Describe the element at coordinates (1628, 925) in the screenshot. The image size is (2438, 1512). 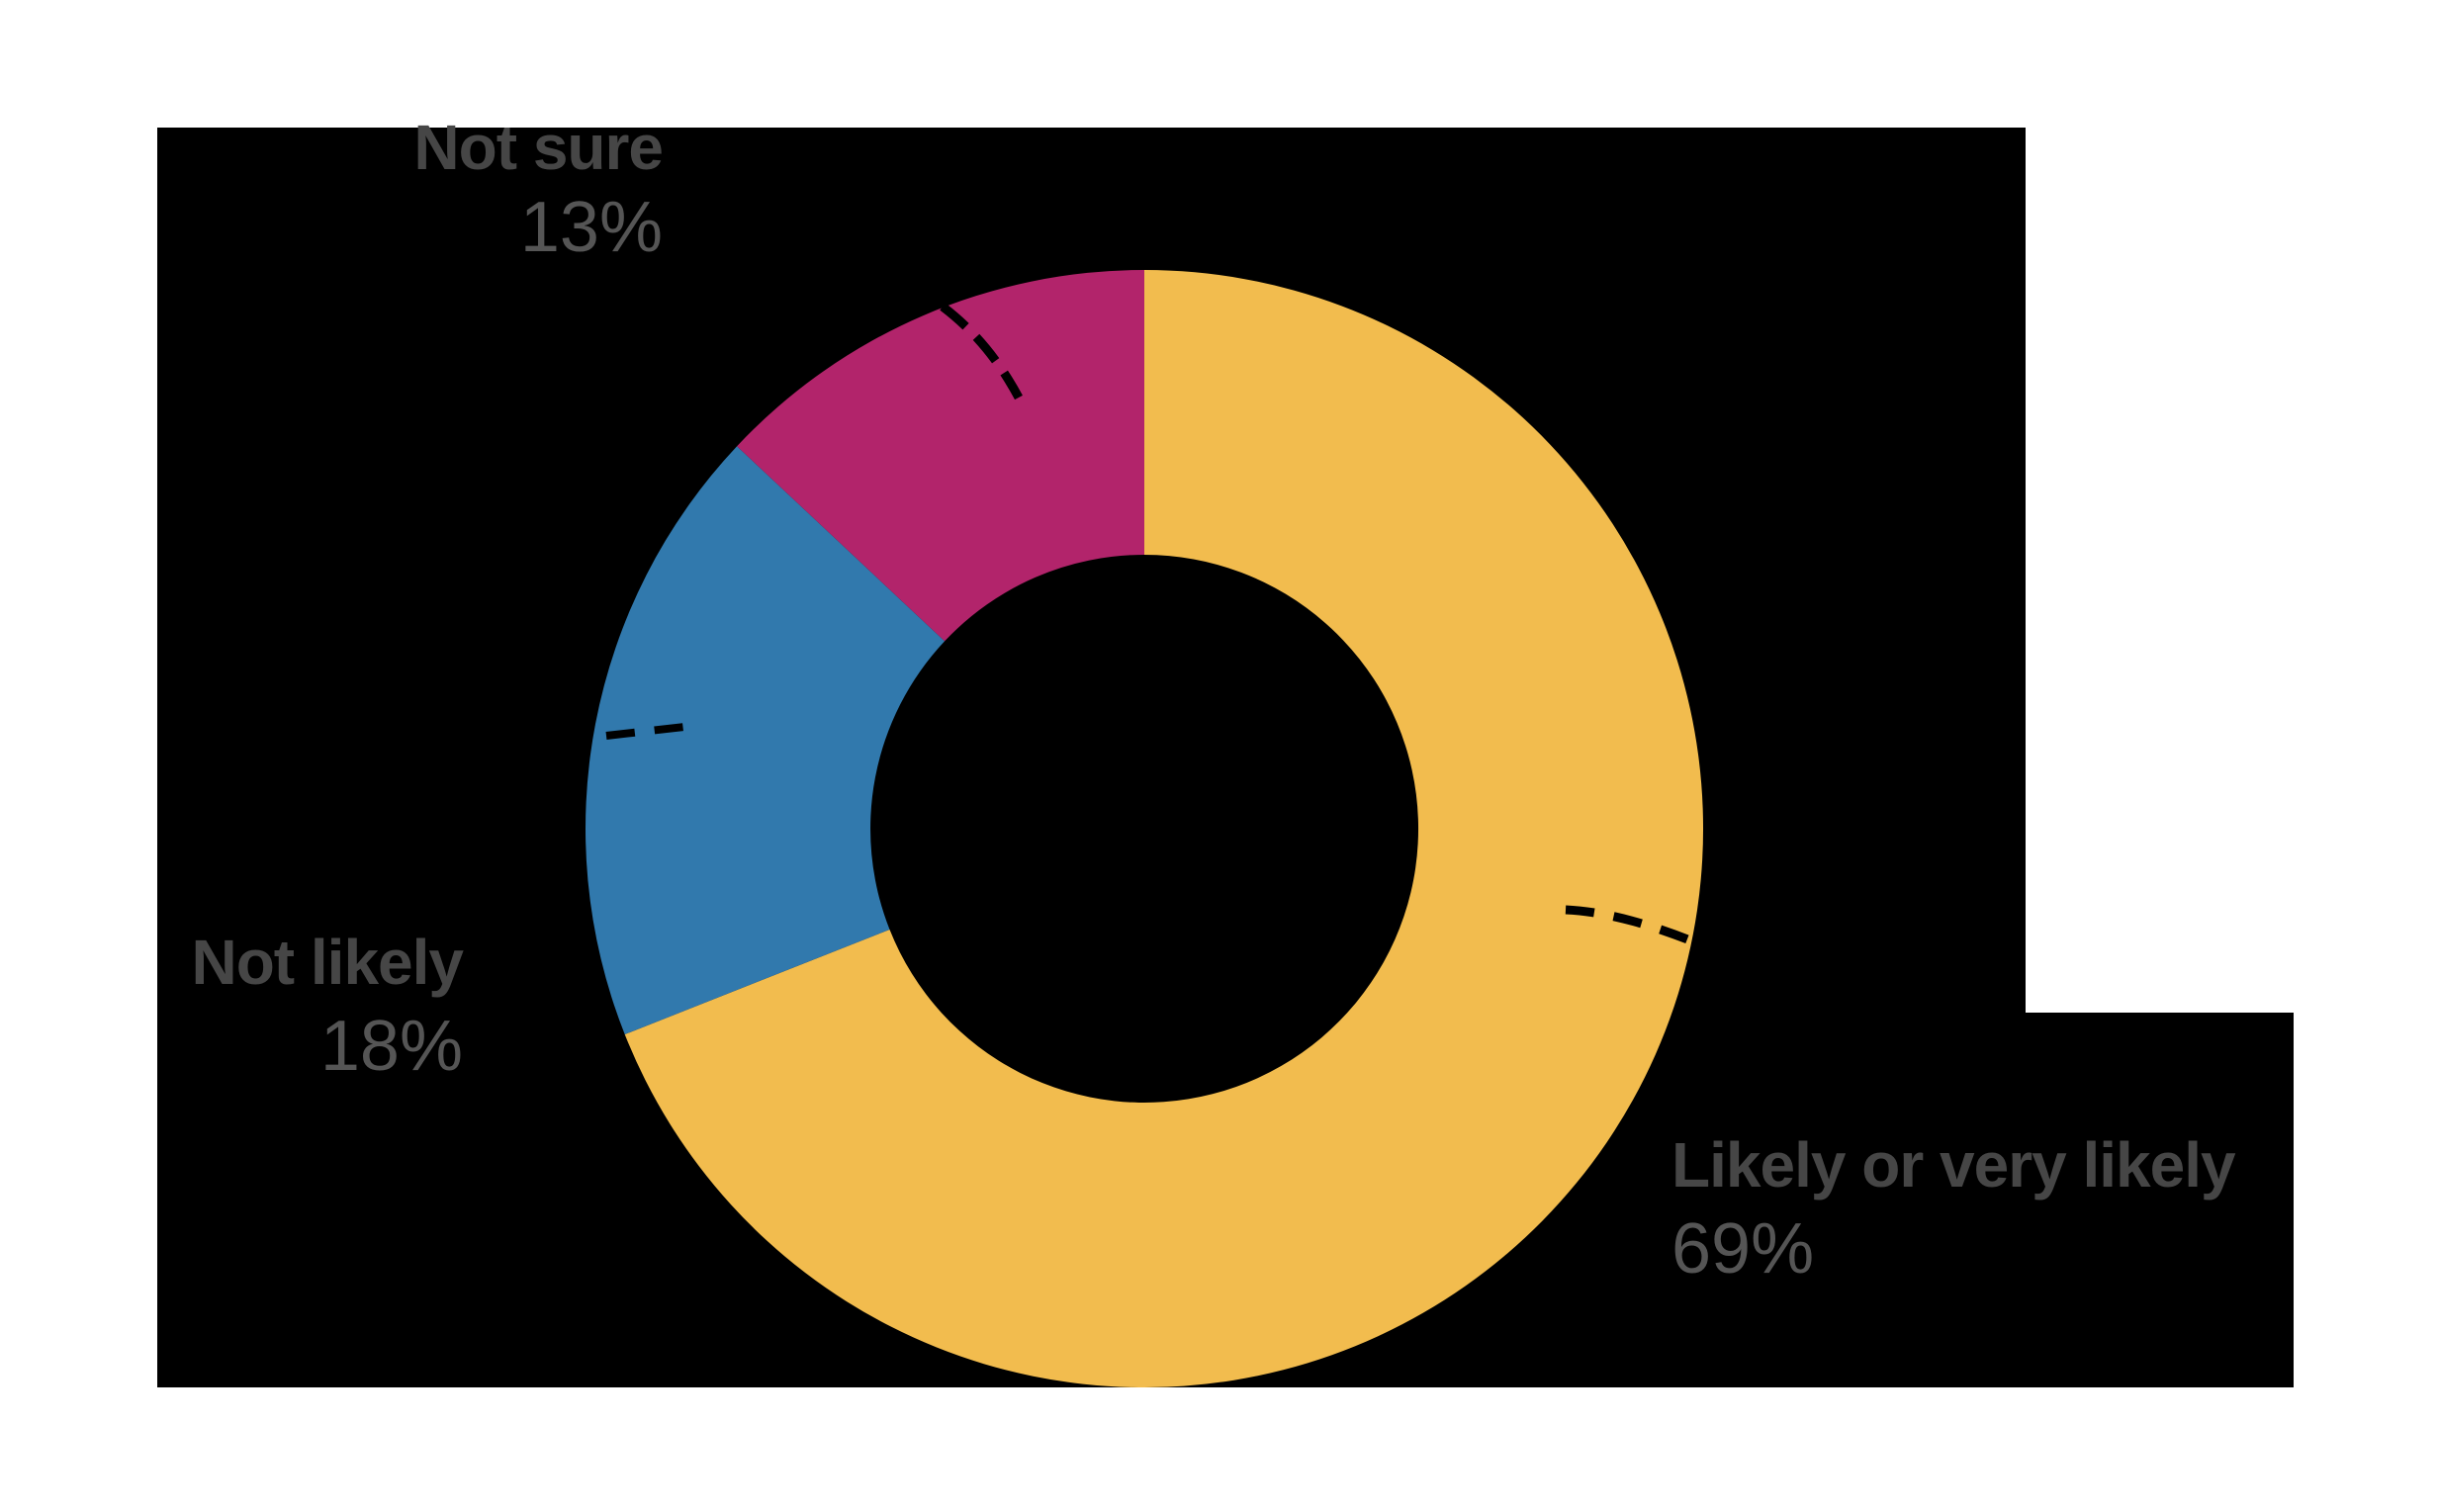
I see `likely-leader-dashes` at that location.